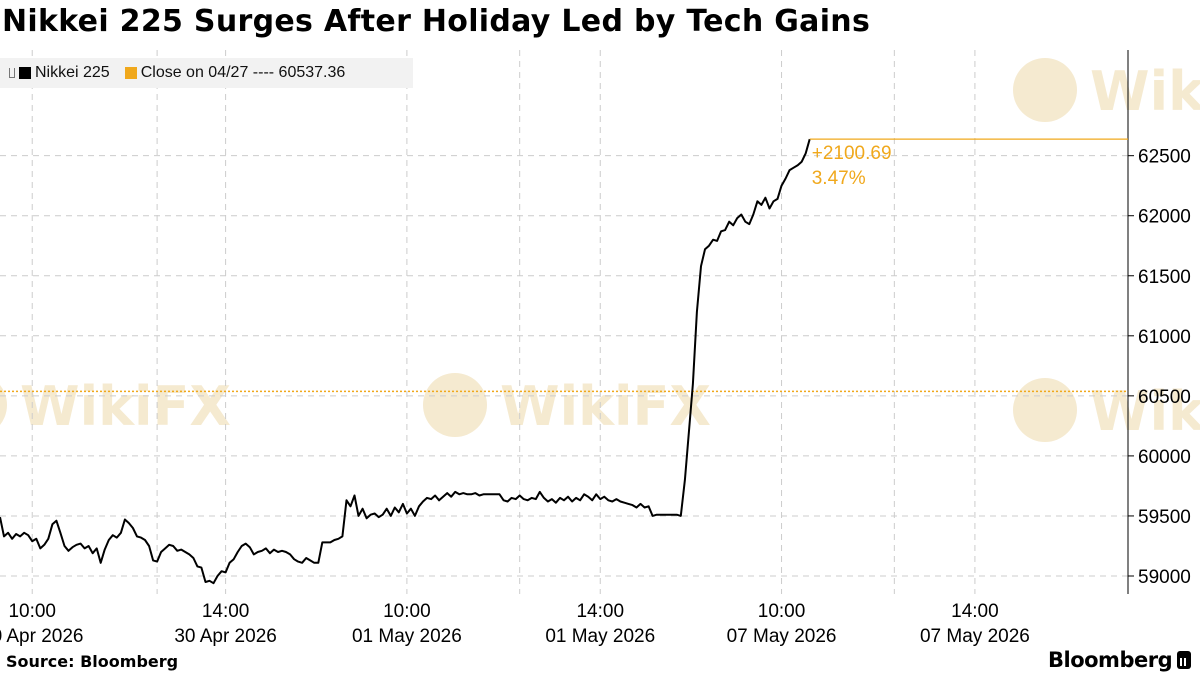 The image size is (1200, 675). Describe the element at coordinates (968, 163) in the screenshot. I see `annotation-group: +2100.69 3.47%` at that location.